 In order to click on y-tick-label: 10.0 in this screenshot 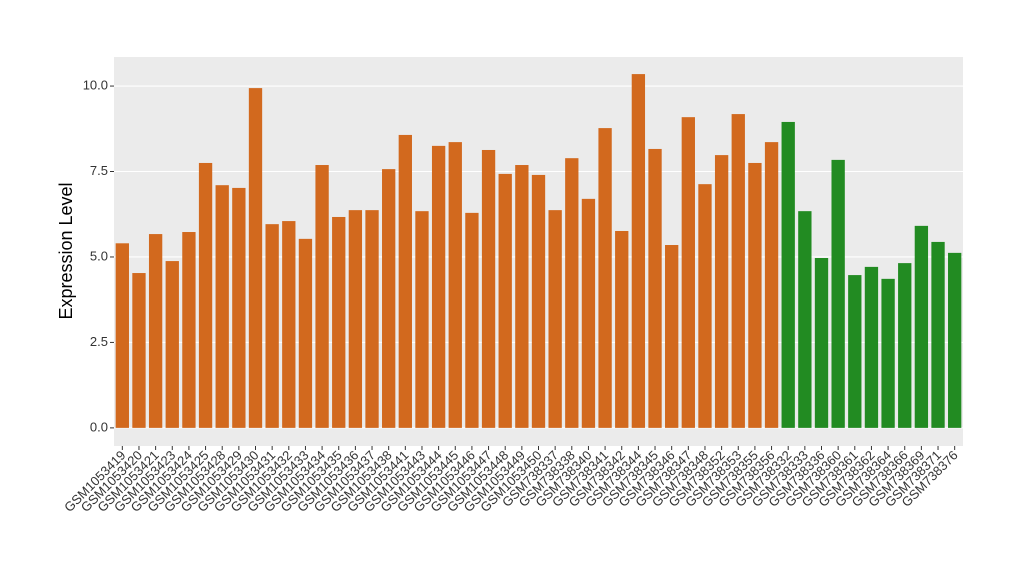, I will do `click(95, 84)`.